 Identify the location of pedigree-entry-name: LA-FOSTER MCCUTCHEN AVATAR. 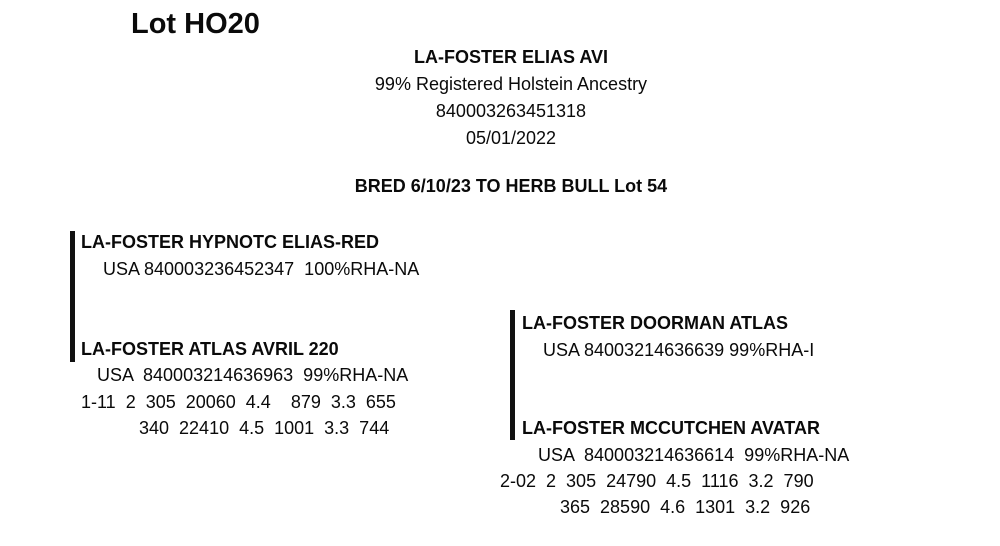
(671, 428).